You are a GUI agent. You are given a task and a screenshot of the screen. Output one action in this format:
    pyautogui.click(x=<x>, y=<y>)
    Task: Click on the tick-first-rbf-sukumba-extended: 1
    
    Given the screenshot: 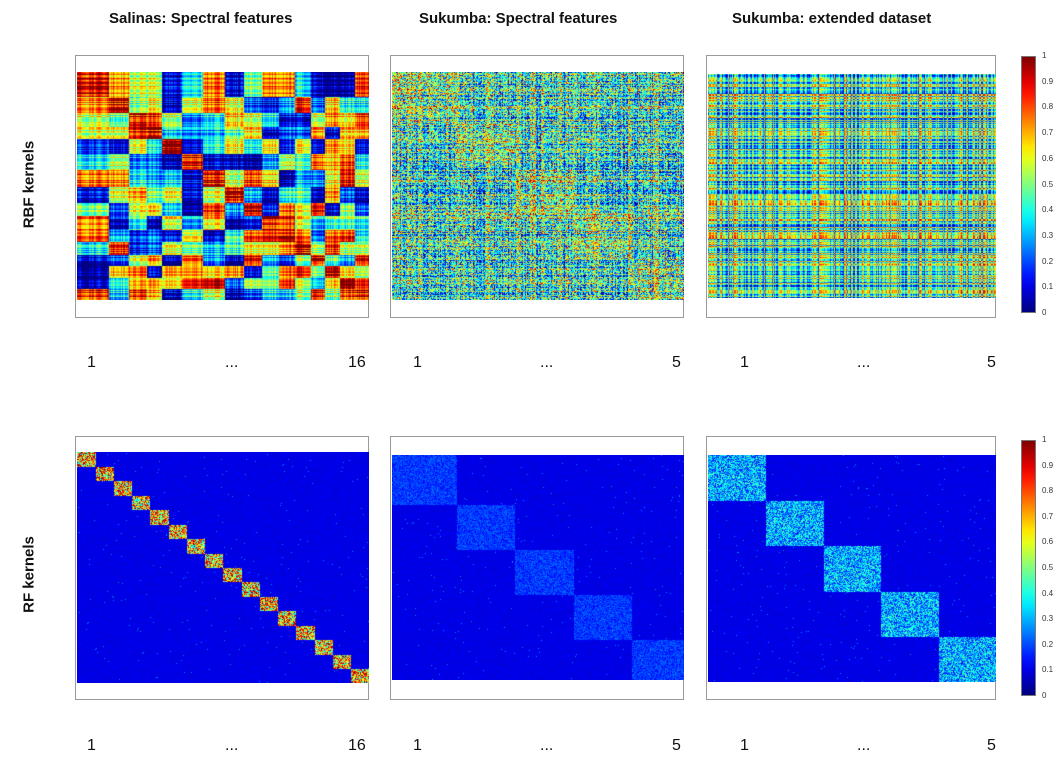 What is the action you would take?
    pyautogui.click(x=744, y=362)
    